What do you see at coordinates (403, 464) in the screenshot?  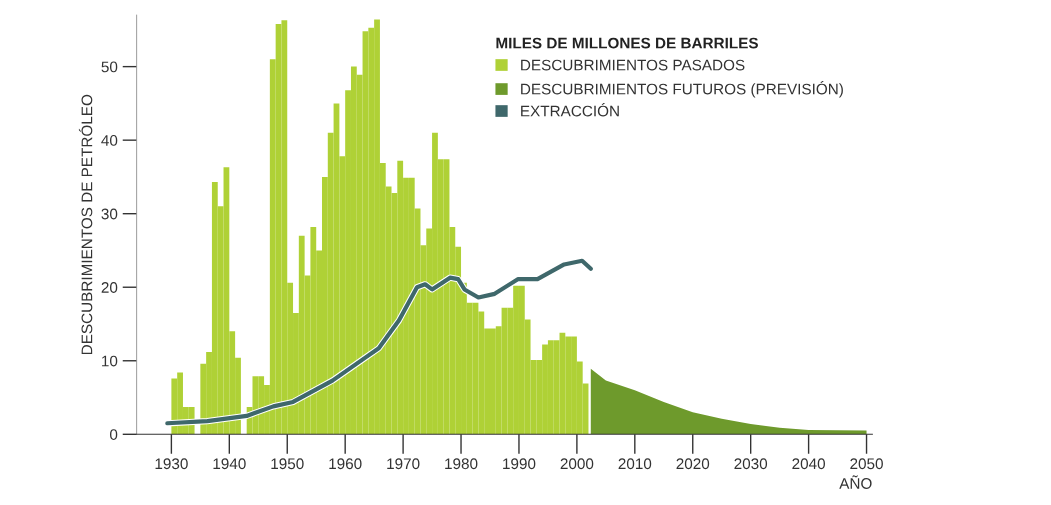 I see `x-tick-label: 1970` at bounding box center [403, 464].